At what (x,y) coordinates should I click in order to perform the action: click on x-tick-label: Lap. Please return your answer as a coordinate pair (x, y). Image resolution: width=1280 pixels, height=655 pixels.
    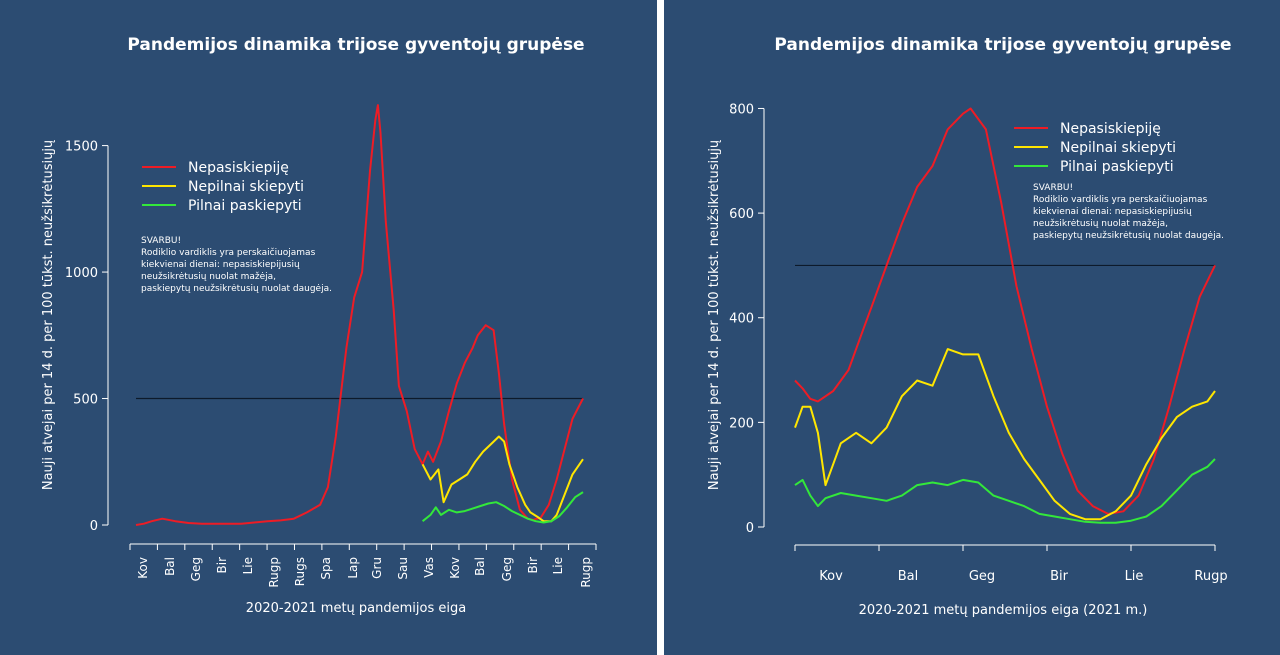
    Looking at the image, I should click on (353, 568).